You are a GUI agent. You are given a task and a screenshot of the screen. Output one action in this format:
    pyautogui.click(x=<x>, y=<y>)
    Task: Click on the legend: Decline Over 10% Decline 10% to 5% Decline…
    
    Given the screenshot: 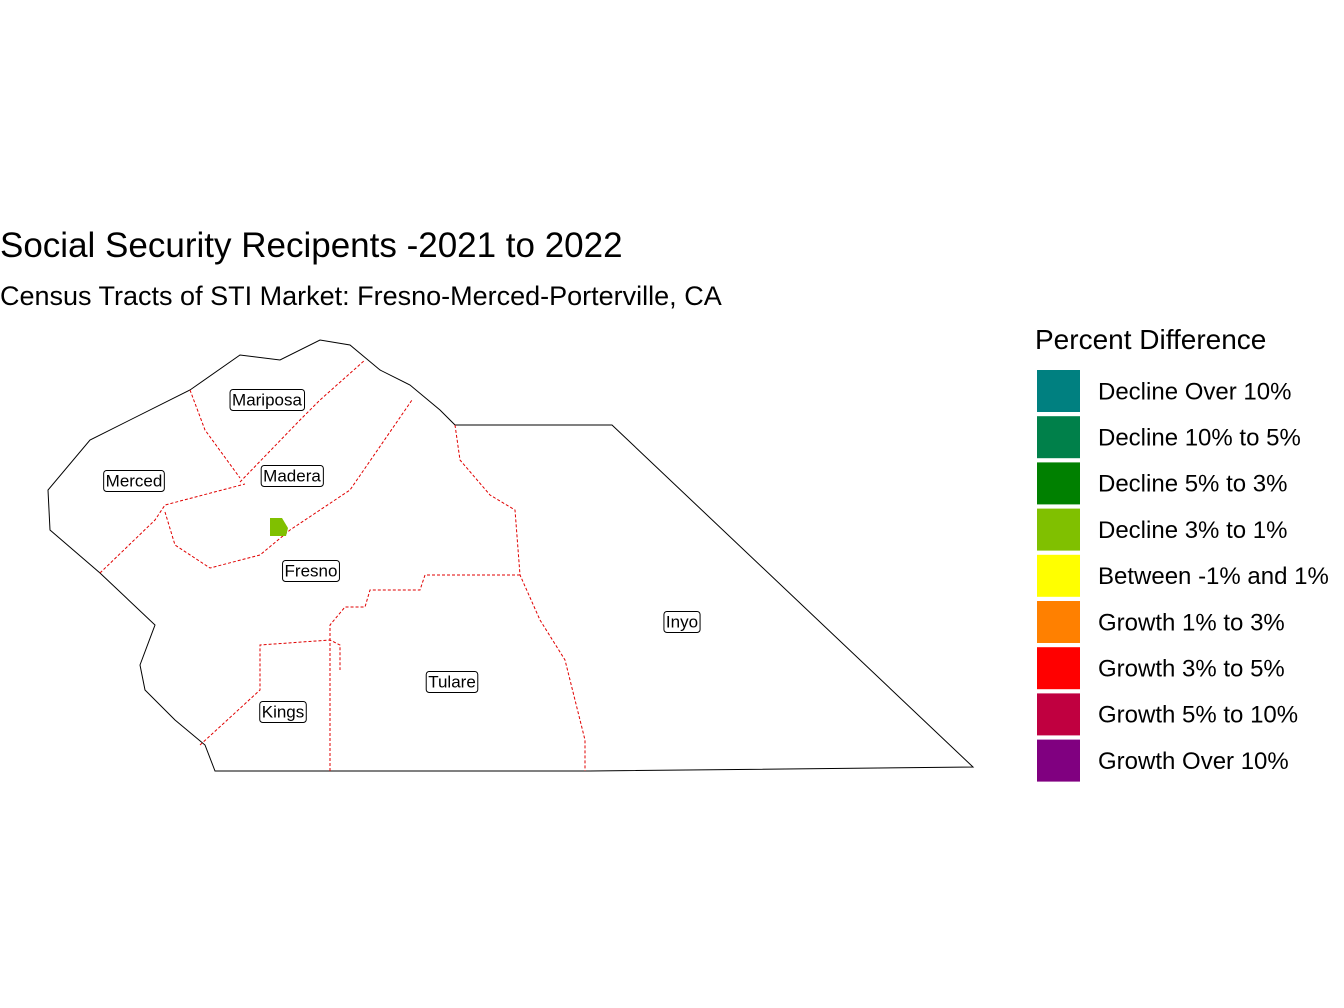 What is the action you would take?
    pyautogui.click(x=1183, y=576)
    